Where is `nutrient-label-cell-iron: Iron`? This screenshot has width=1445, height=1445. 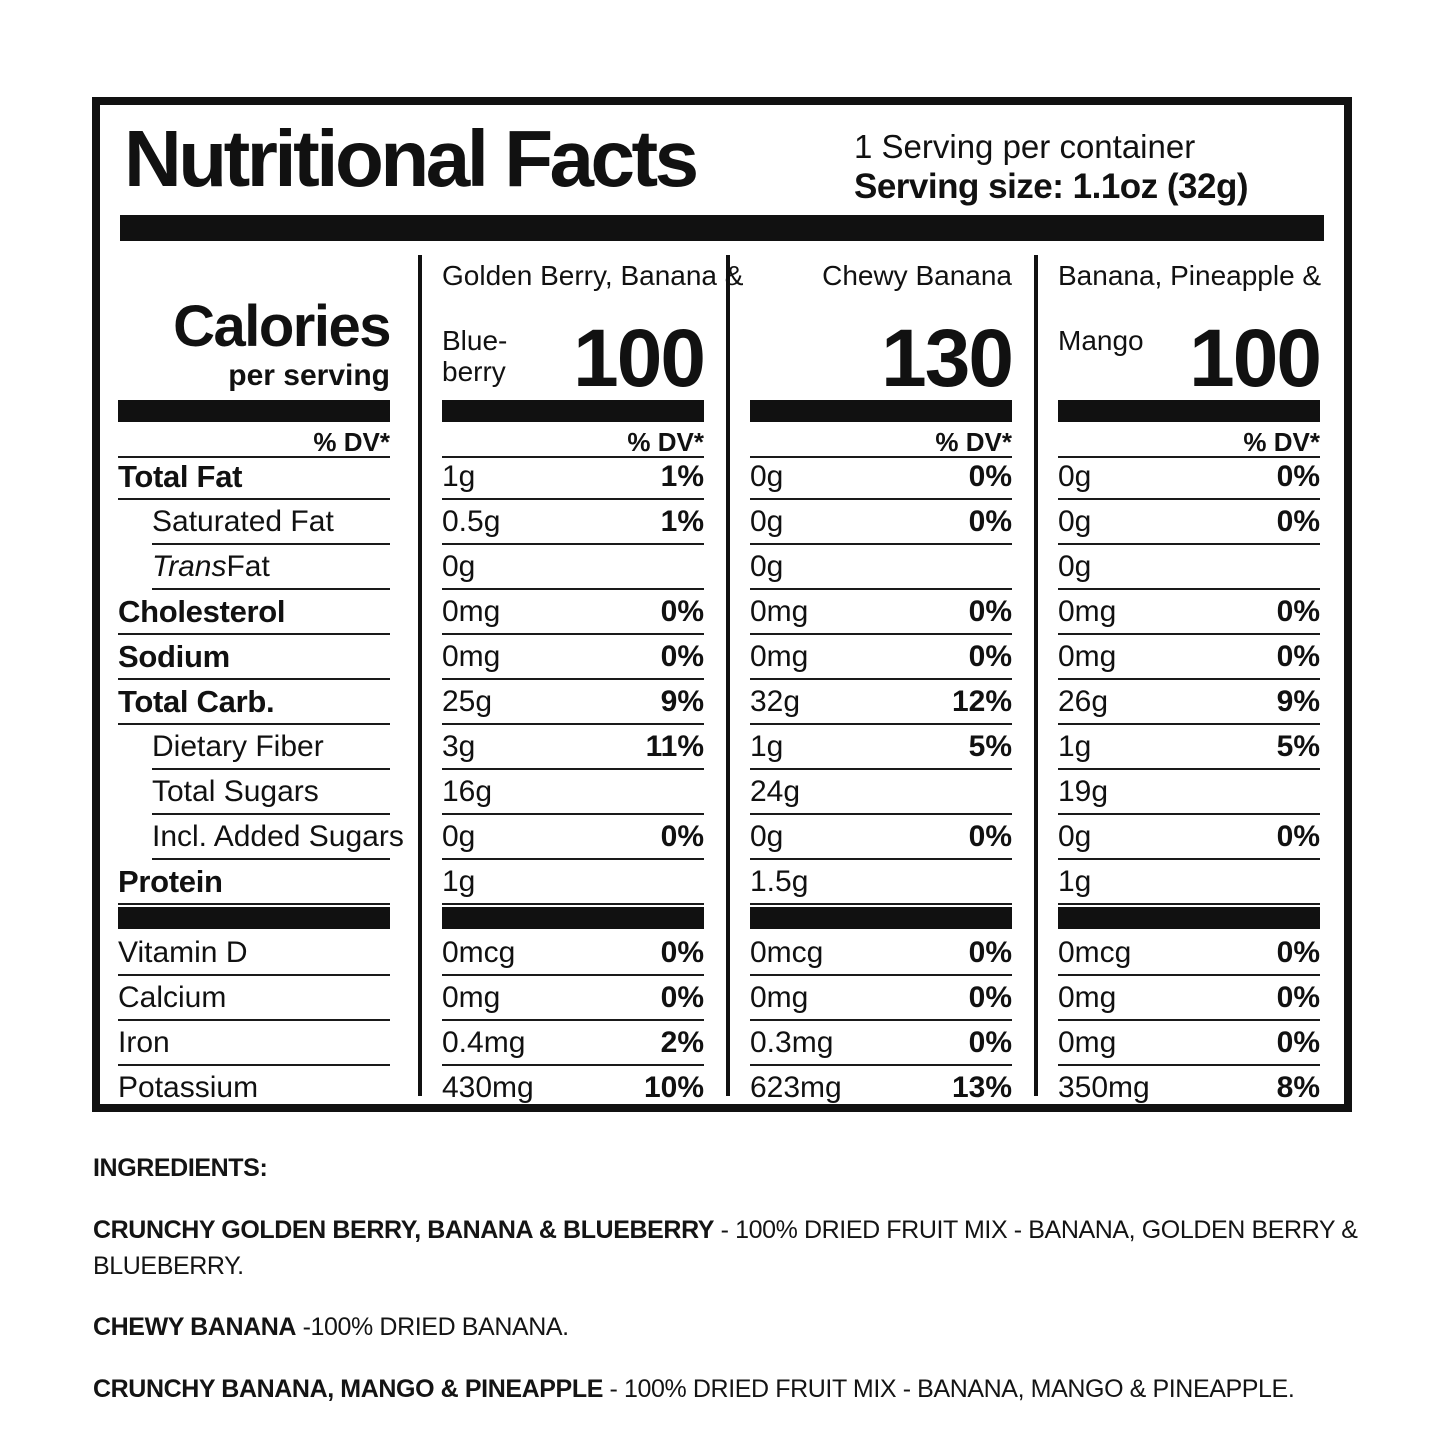 nutrient-label-cell-iron: Iron is located at coordinates (260, 1043).